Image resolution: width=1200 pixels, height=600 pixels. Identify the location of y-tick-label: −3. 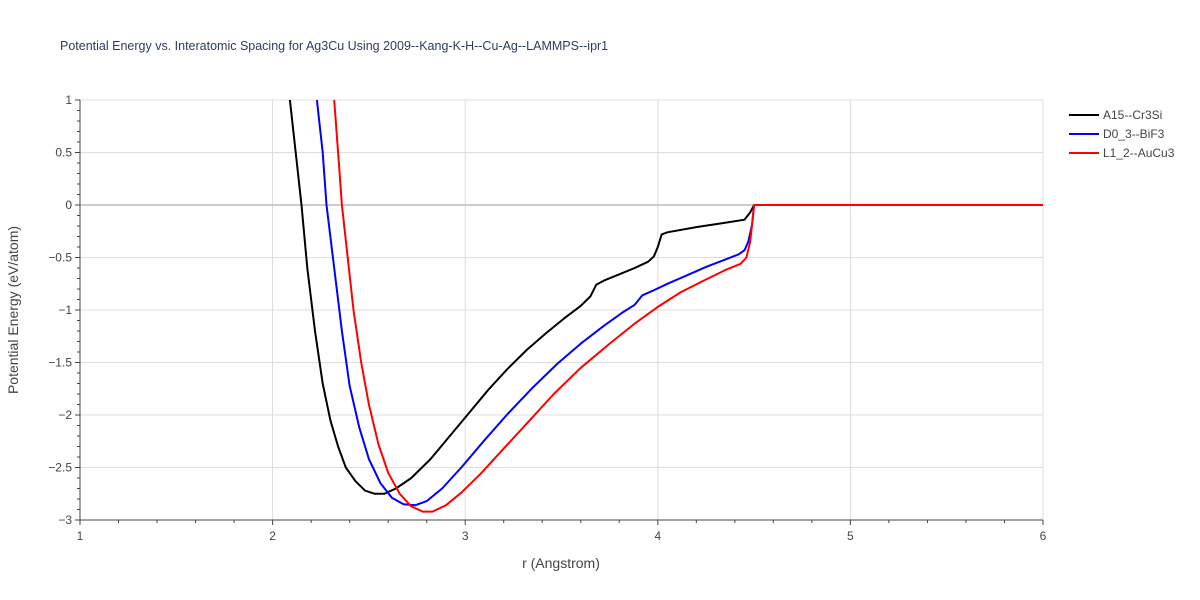
(65, 520).